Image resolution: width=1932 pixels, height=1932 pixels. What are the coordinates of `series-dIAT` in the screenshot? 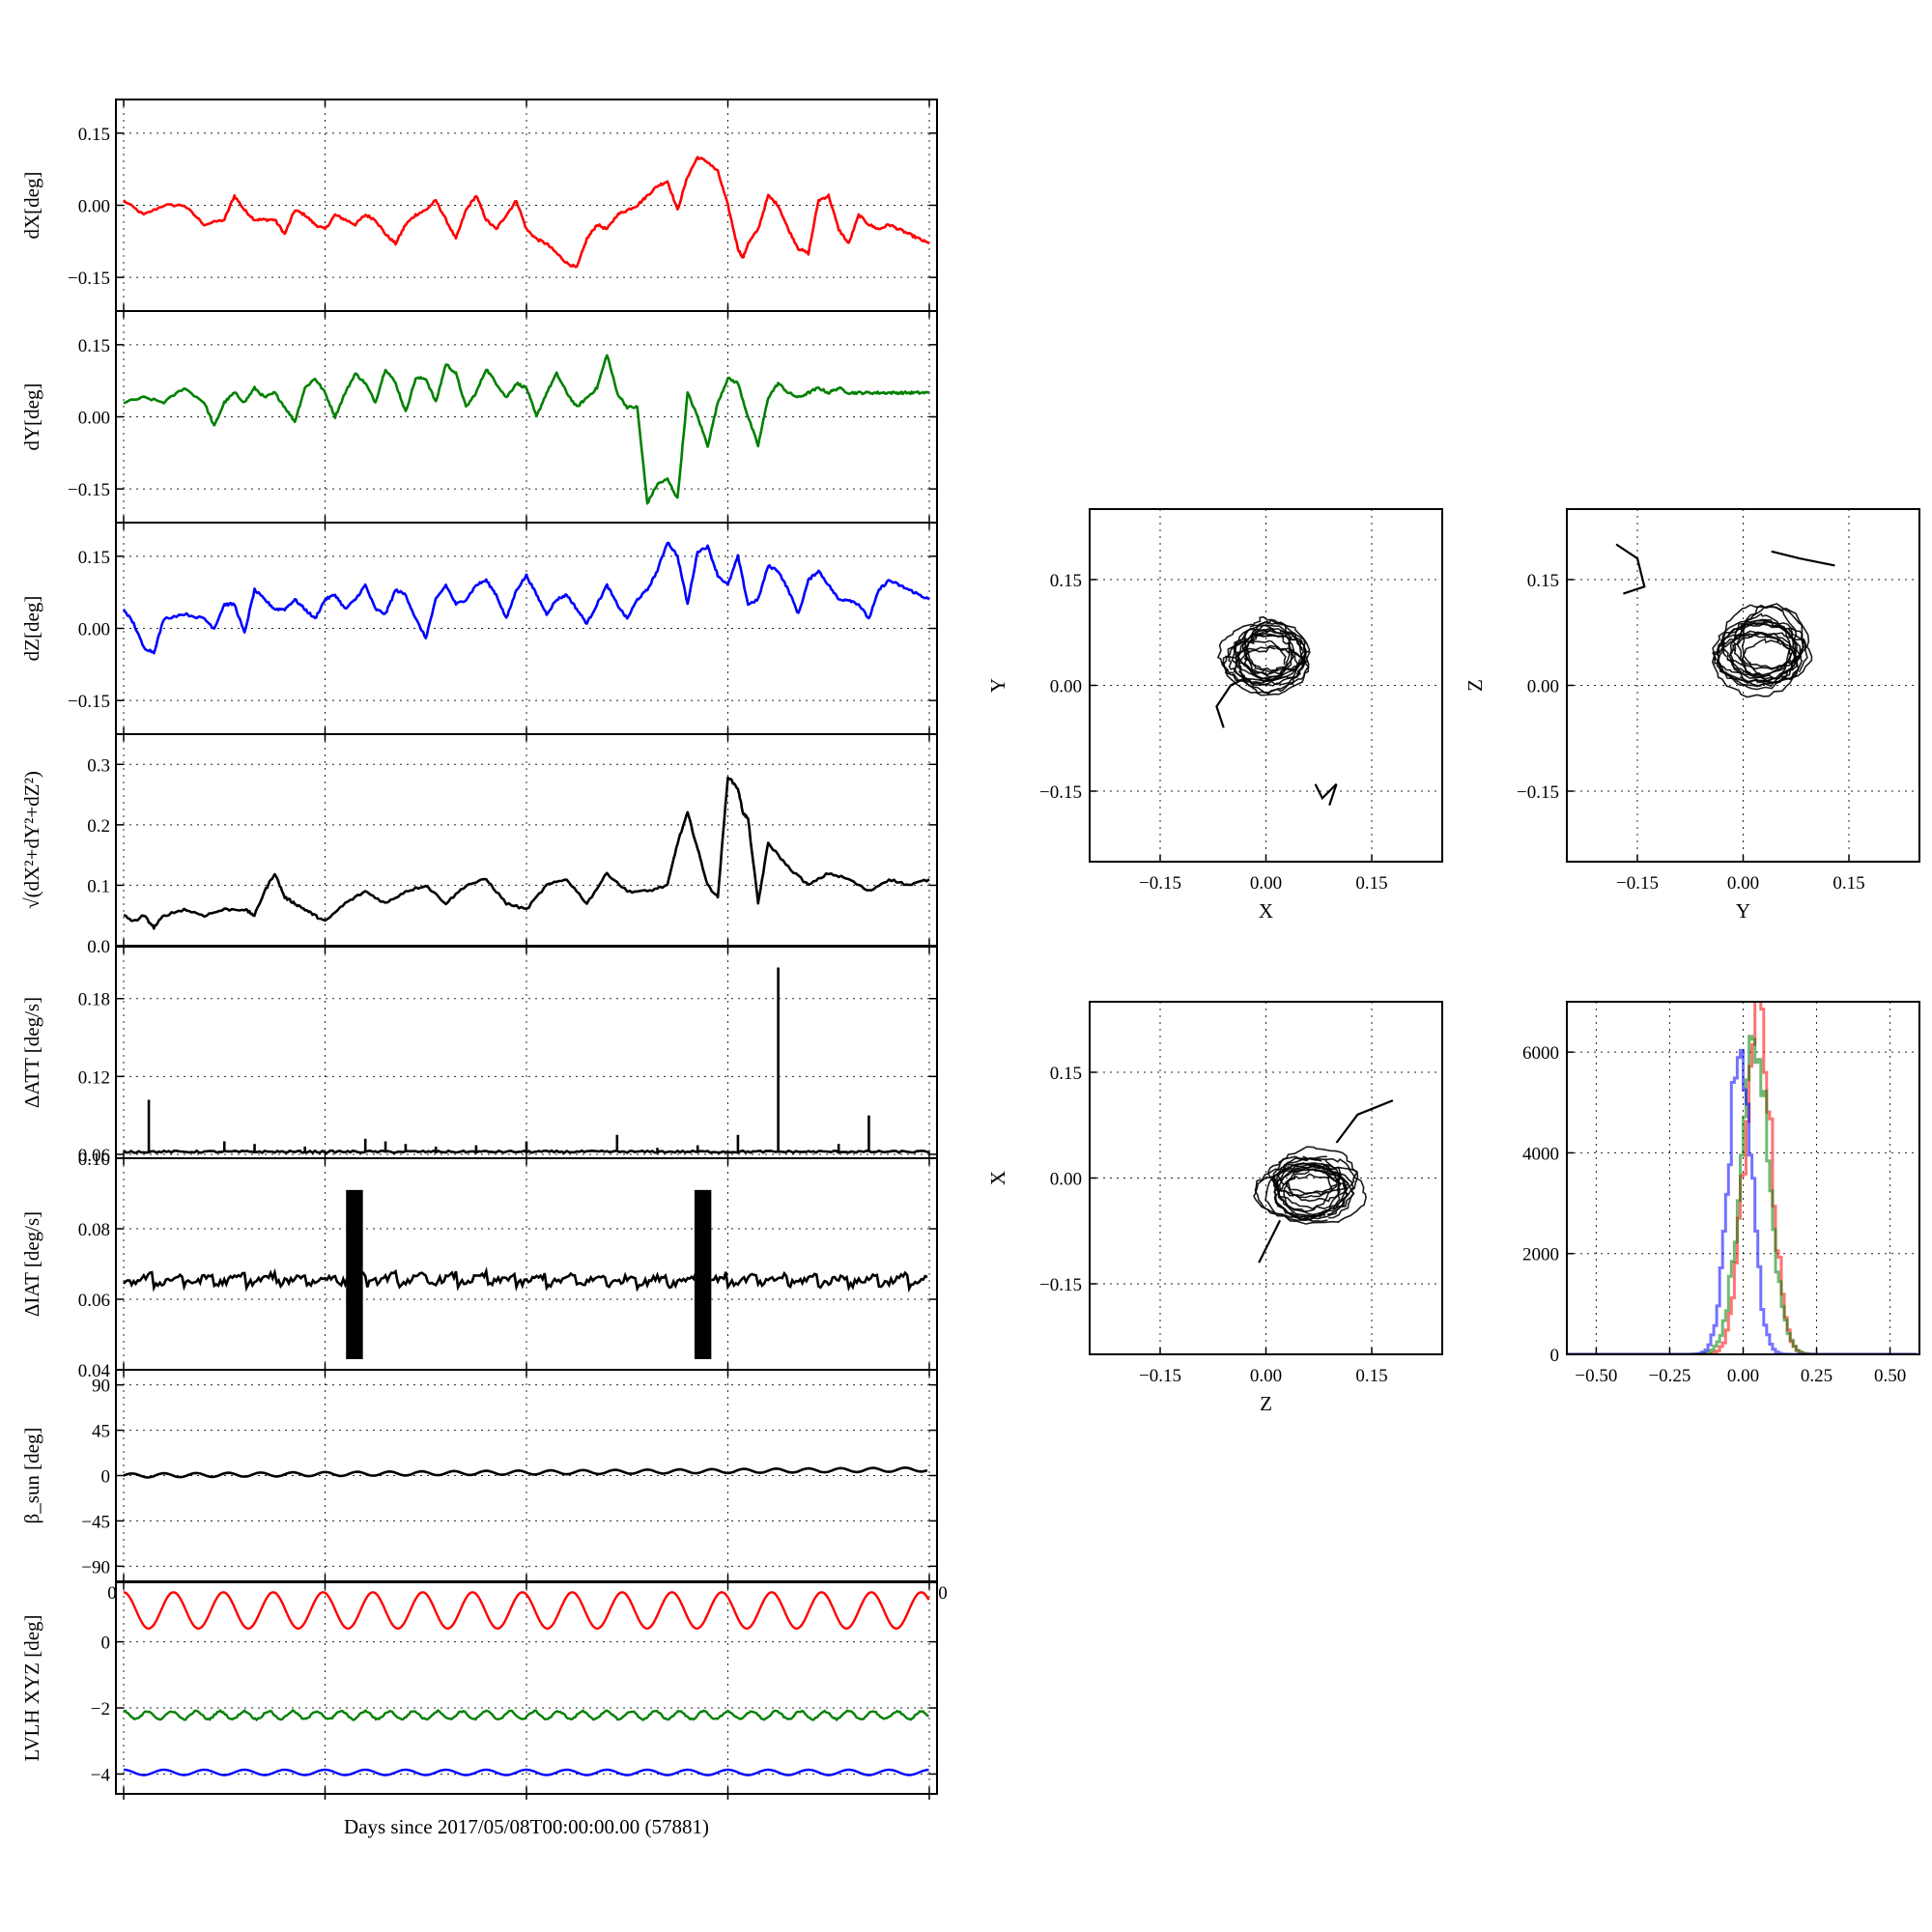 It's located at (525, 1274).